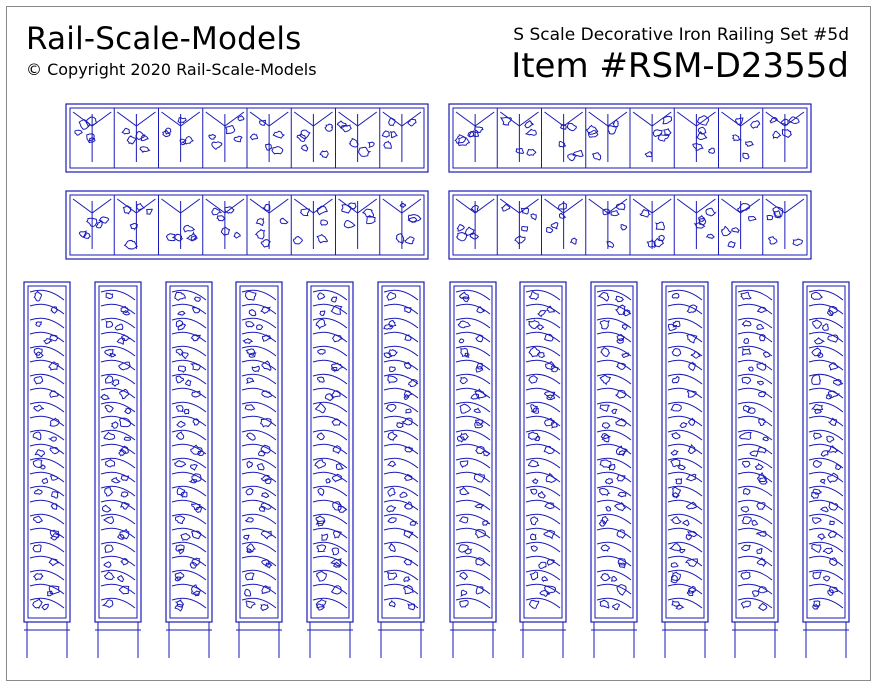 This screenshot has width=879, height=689. What do you see at coordinates (171, 69) in the screenshot?
I see `copyright-notice: © Copyright 2020 Rail-Scale-Models` at bounding box center [171, 69].